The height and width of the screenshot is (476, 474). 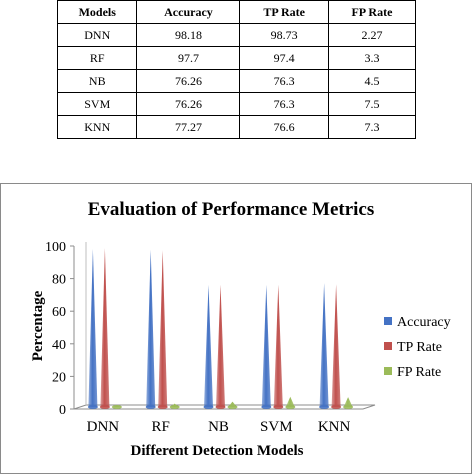 I want to click on table-cell-fp-rate: 7.5, so click(x=372, y=104).